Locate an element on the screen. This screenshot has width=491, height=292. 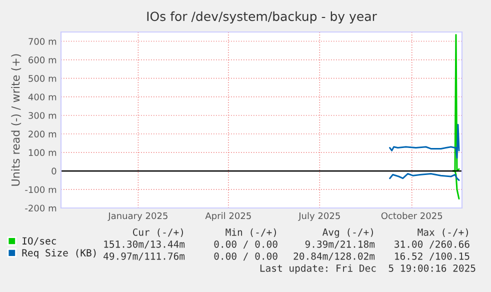
y-tick-label: 0 is located at coordinates (54, 171).